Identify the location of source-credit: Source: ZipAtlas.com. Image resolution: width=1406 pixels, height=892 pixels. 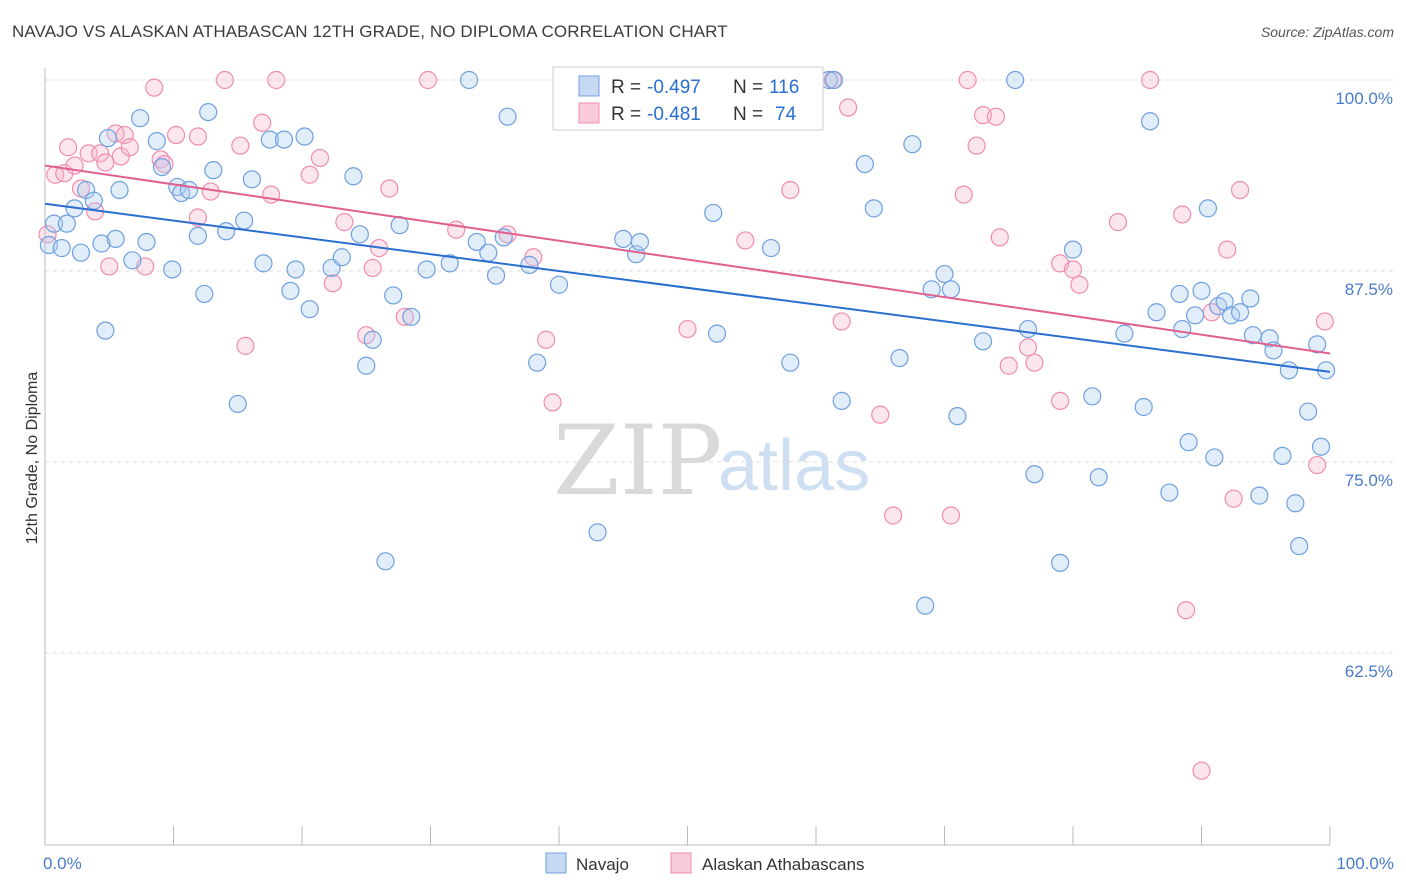
(1327, 32).